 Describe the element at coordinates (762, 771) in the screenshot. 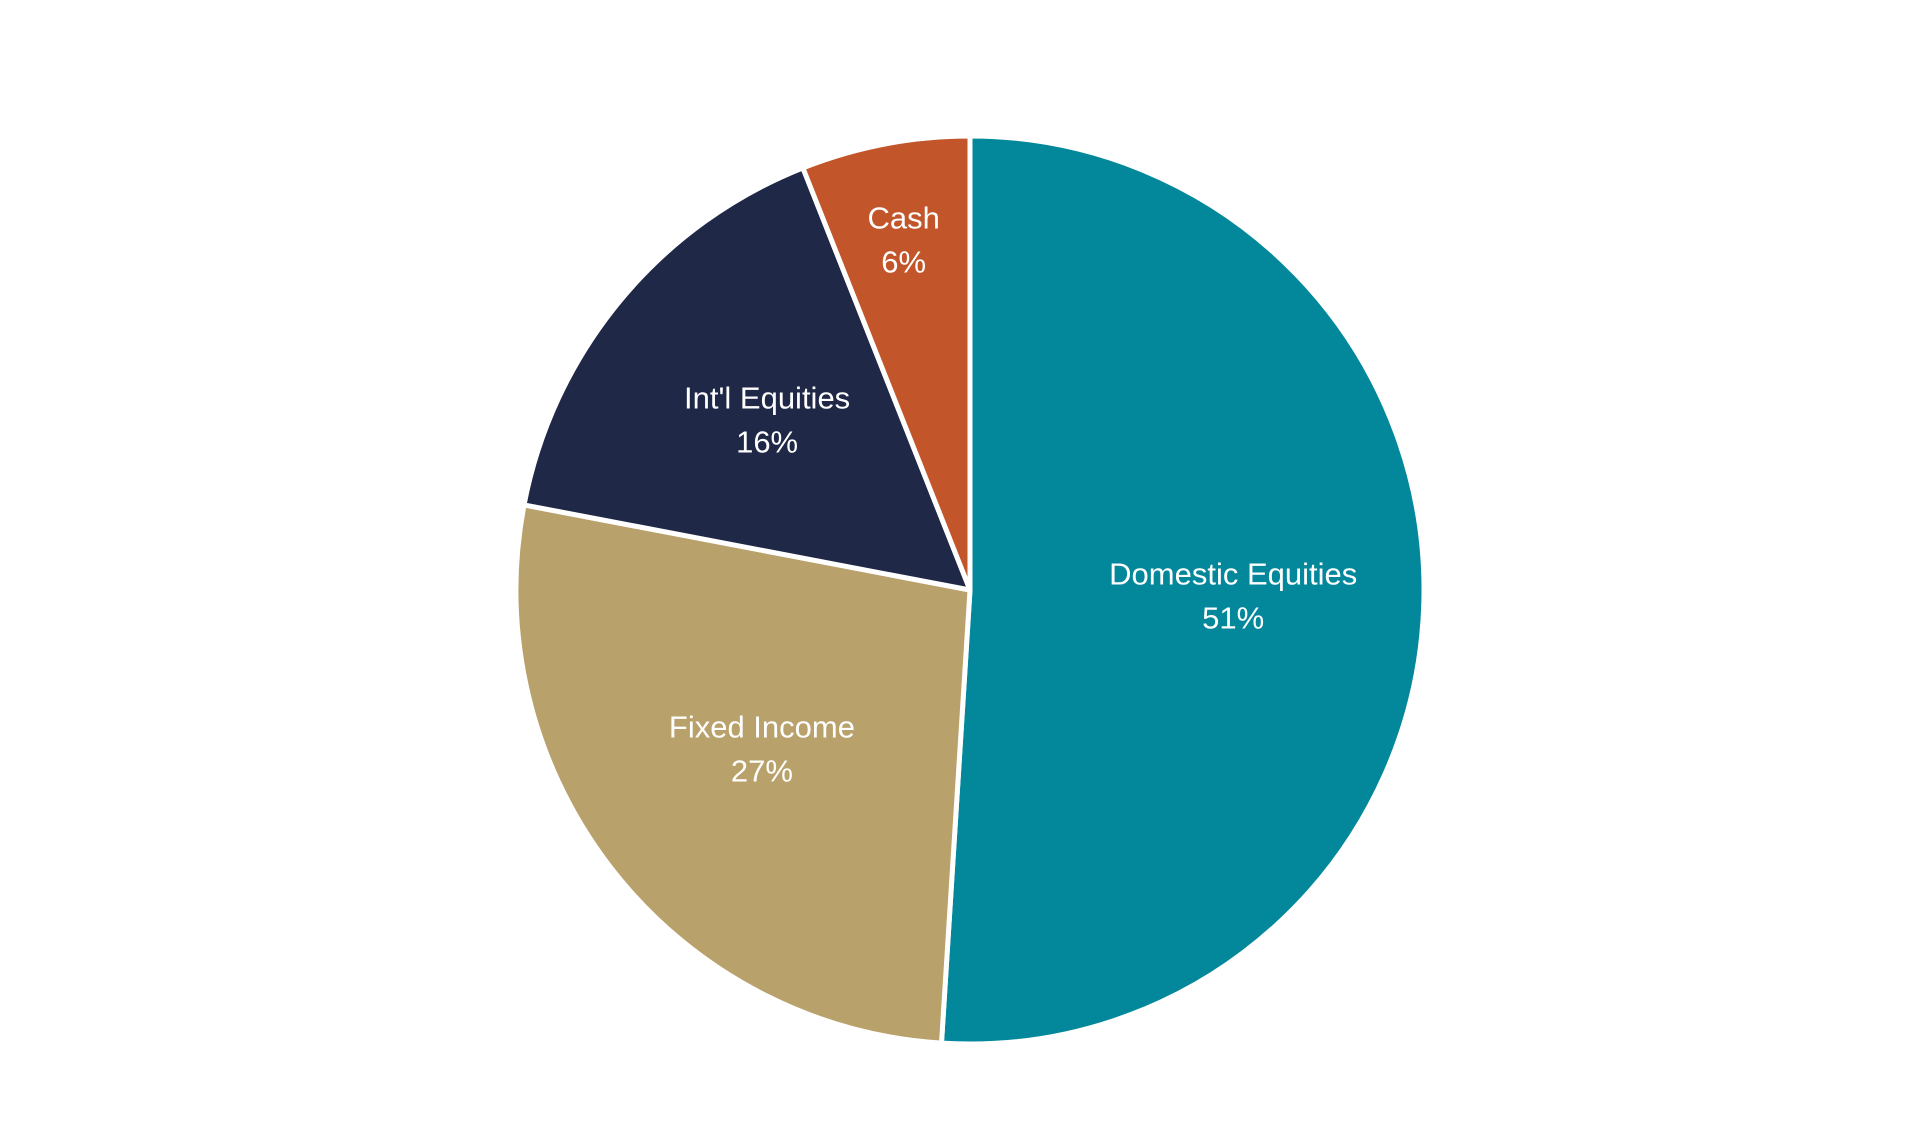

I see `slice-value-label: 27%` at that location.